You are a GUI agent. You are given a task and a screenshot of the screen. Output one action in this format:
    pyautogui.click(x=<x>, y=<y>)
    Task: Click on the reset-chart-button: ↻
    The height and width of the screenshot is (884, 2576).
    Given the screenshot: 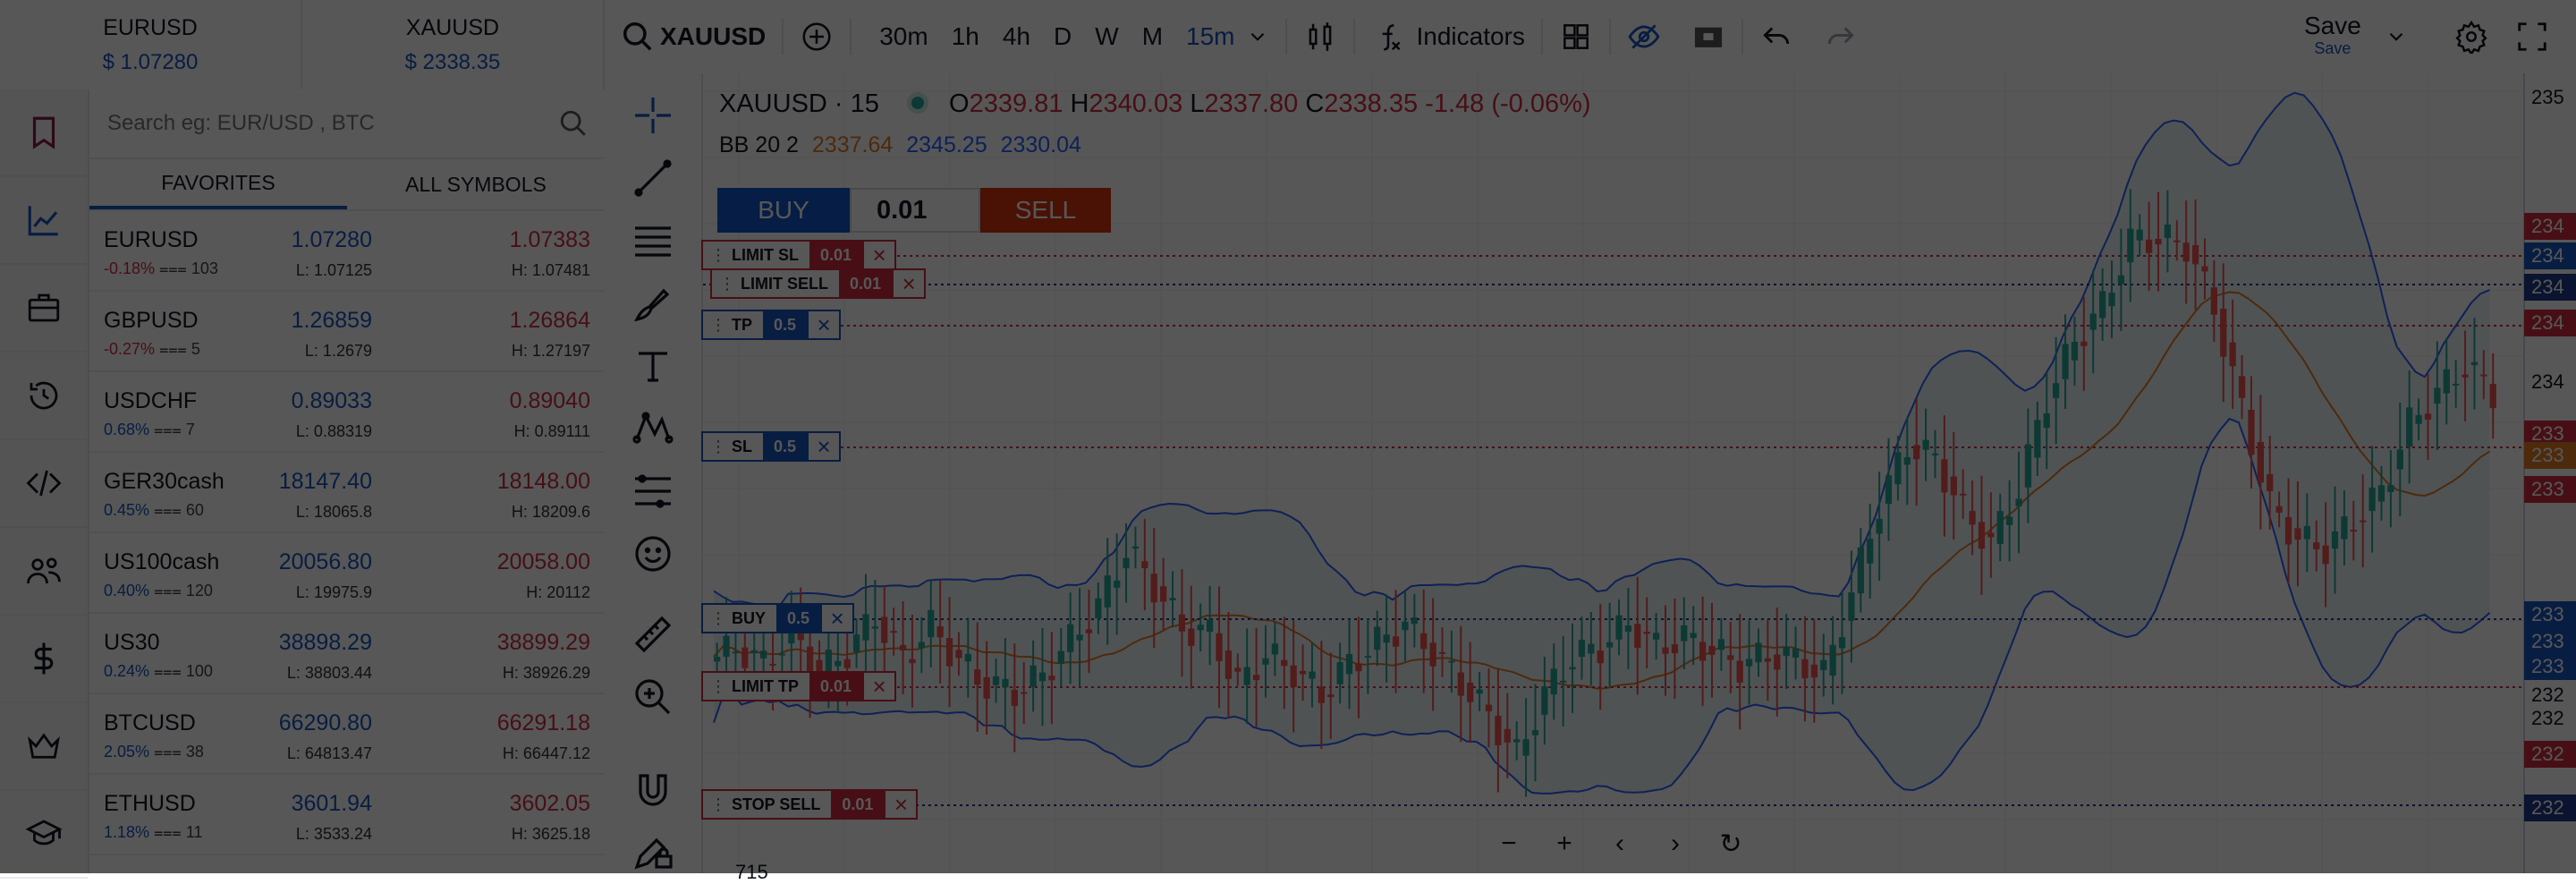 What is the action you would take?
    pyautogui.click(x=1730, y=844)
    